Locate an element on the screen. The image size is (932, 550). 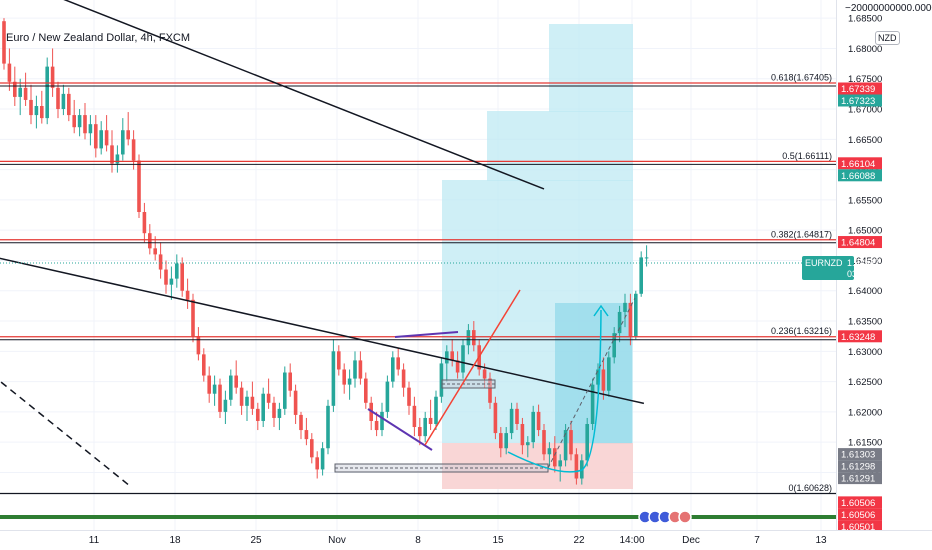
dashed-trendline is located at coordinates (64, 433).